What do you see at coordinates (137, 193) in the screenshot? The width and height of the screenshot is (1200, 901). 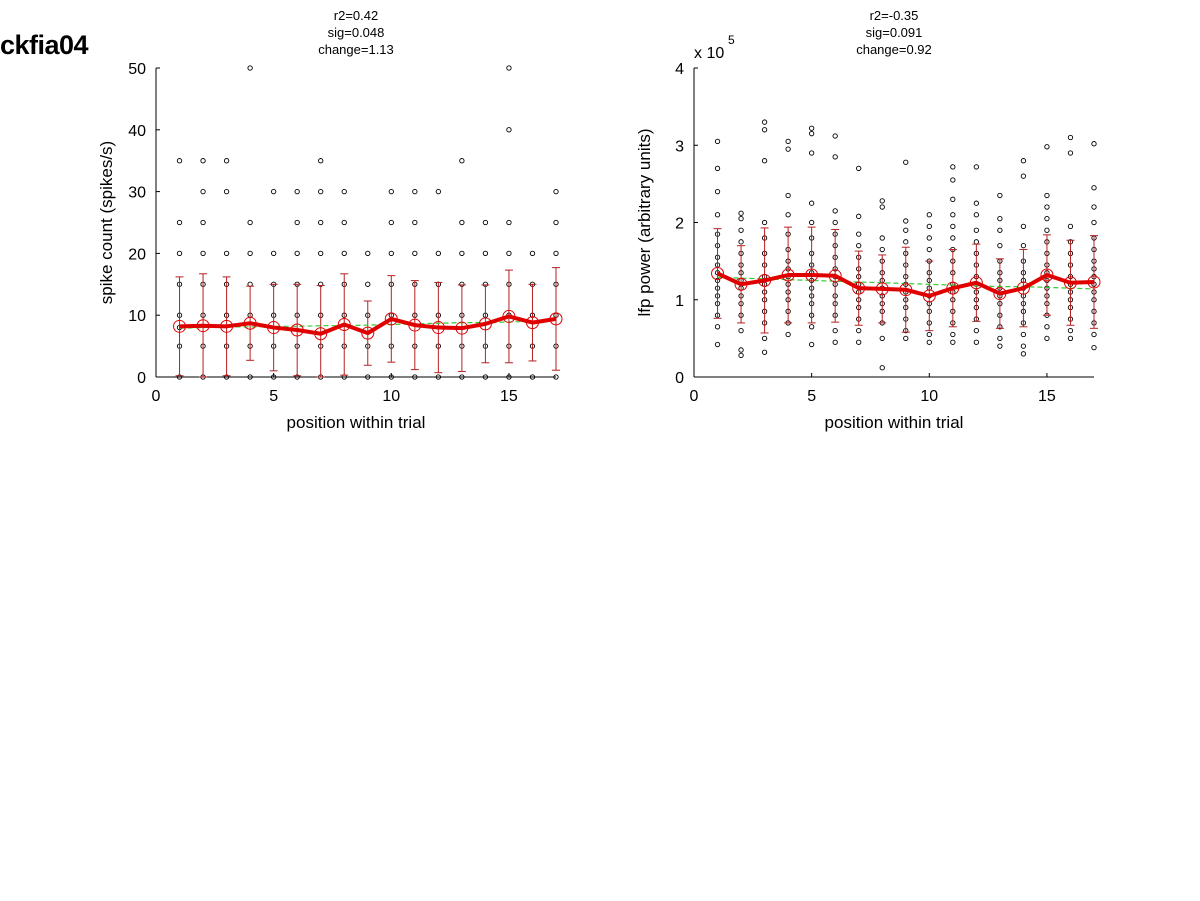 I see `y-tick-label: 30` at bounding box center [137, 193].